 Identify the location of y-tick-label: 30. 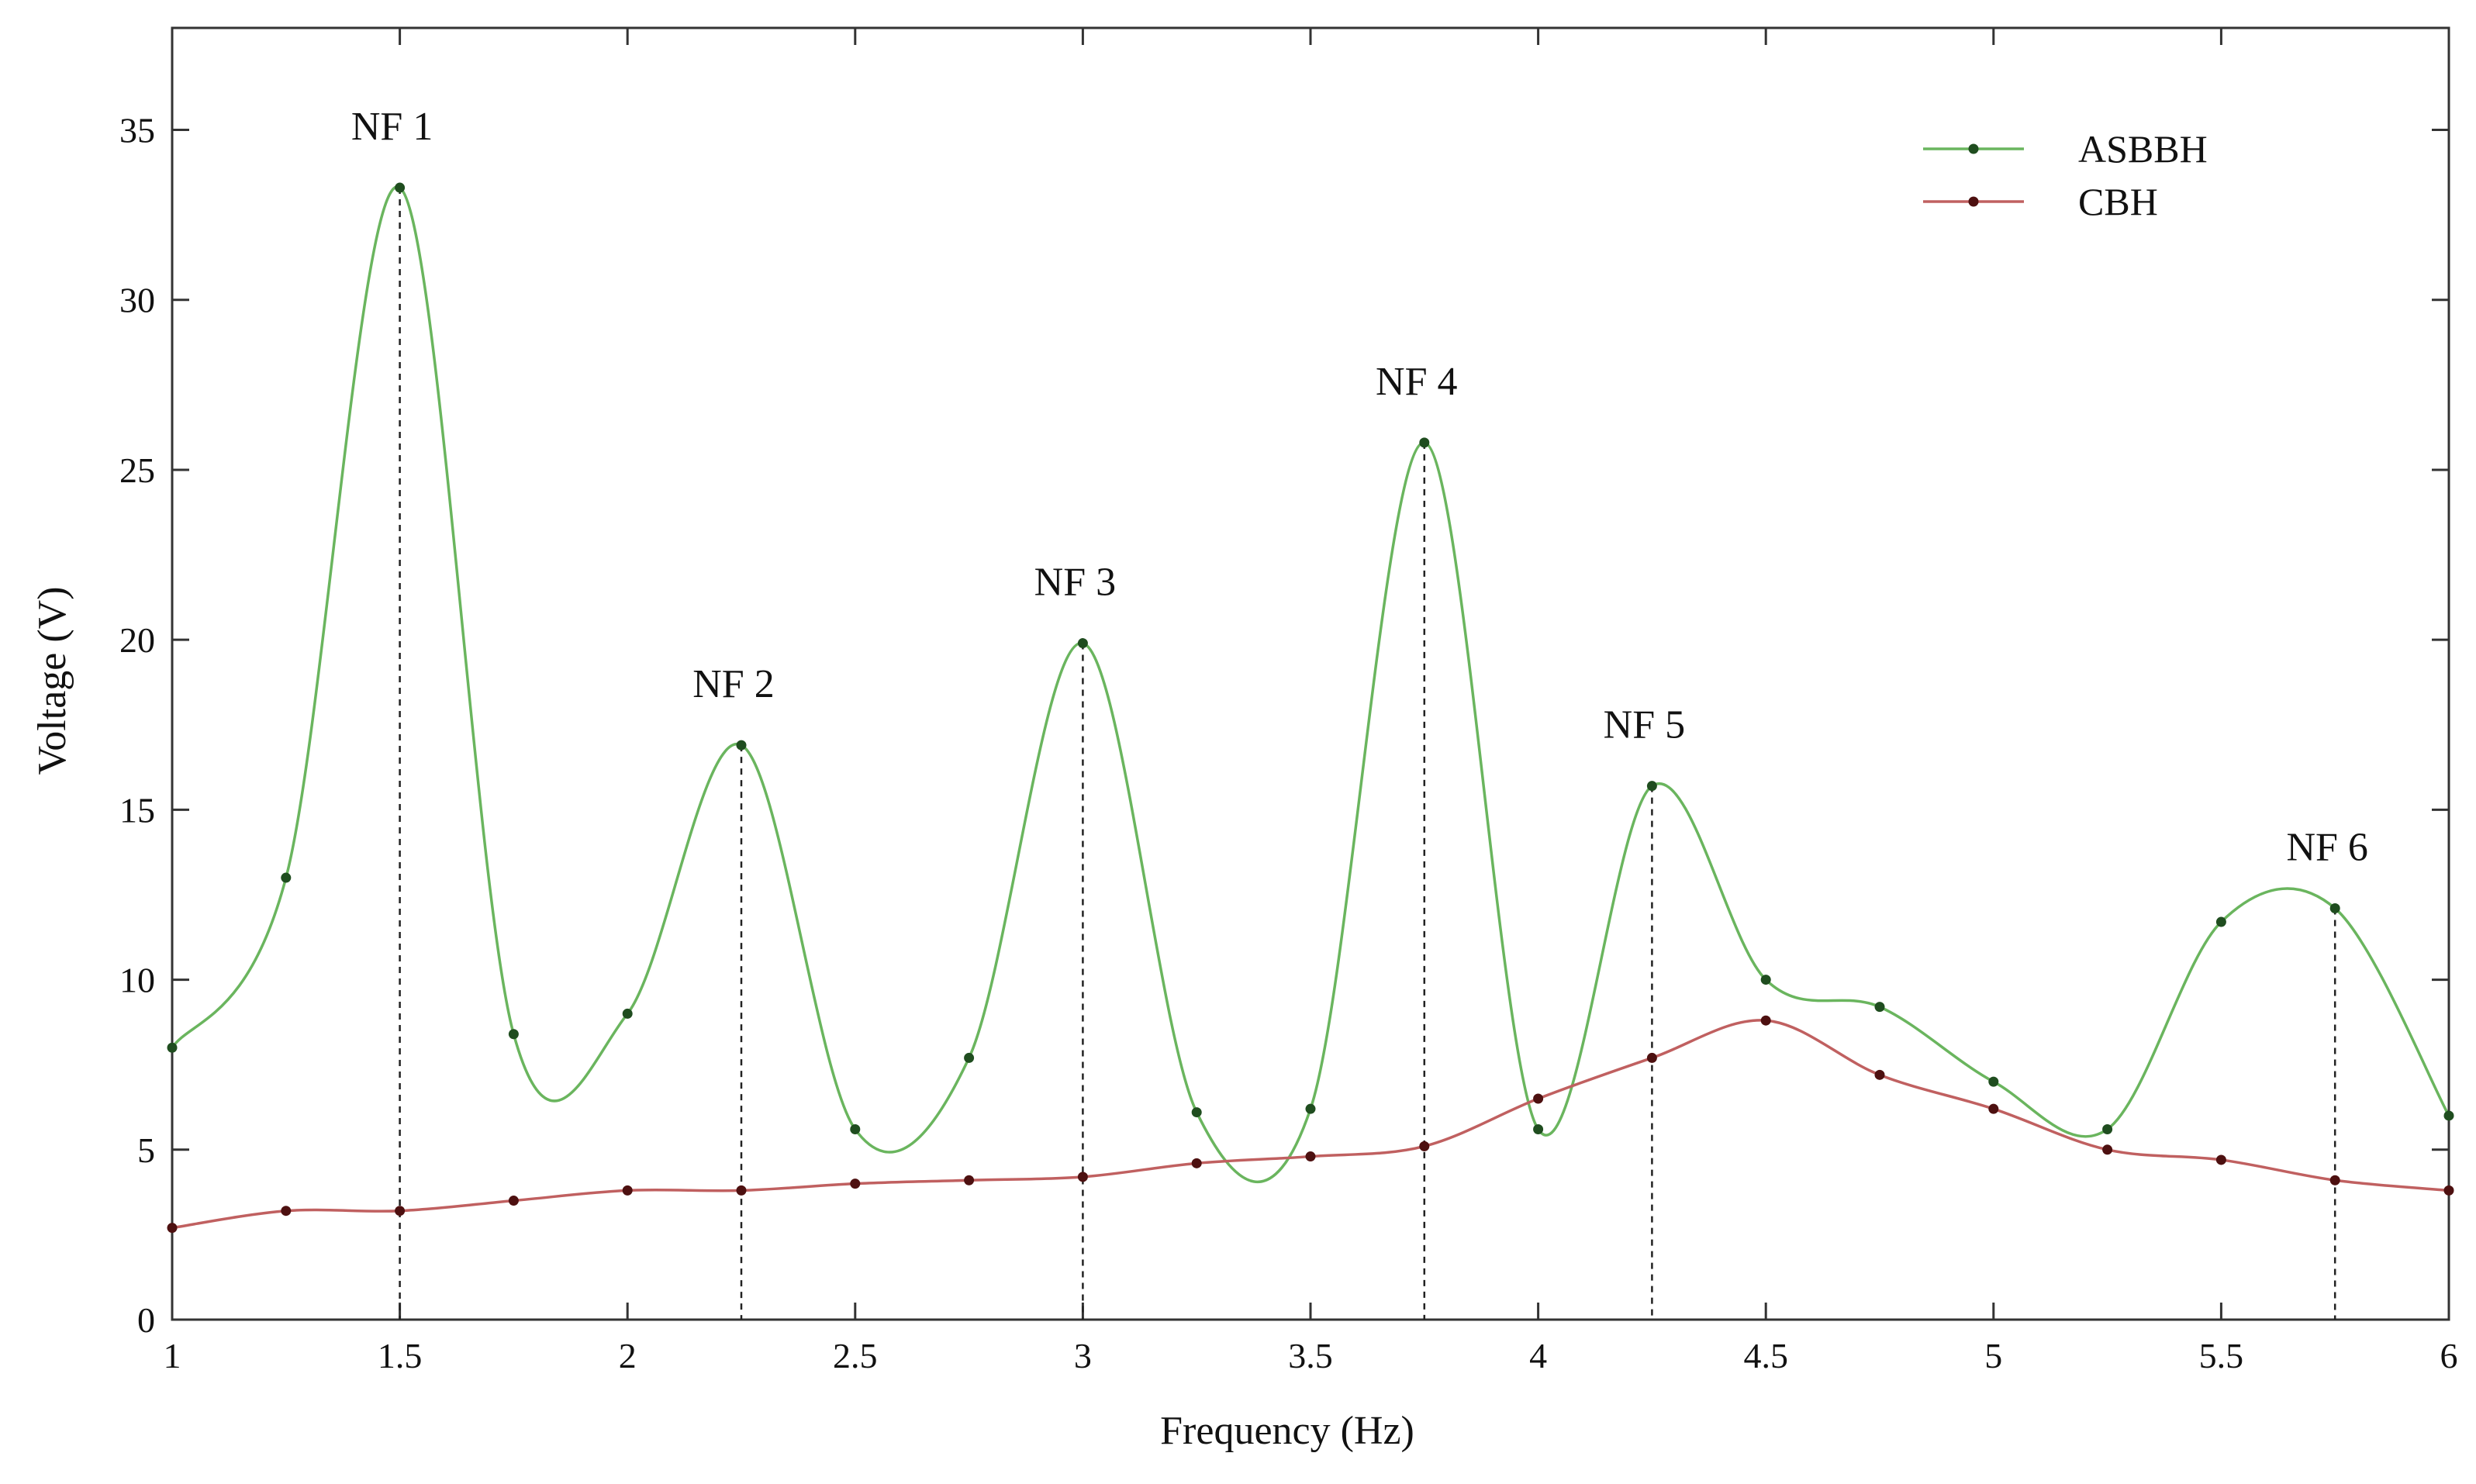
(137, 300).